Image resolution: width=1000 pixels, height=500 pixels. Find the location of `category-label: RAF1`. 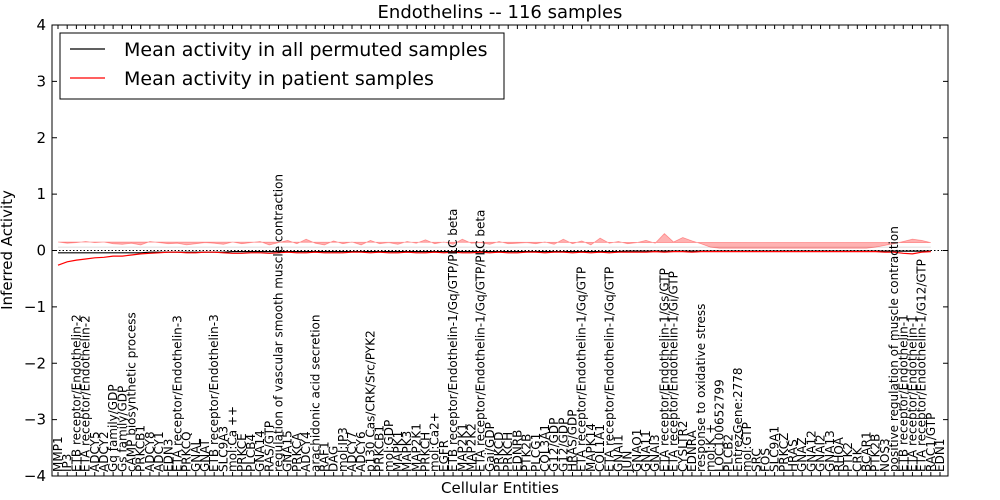

category-label: RAF1 is located at coordinates (324, 456).